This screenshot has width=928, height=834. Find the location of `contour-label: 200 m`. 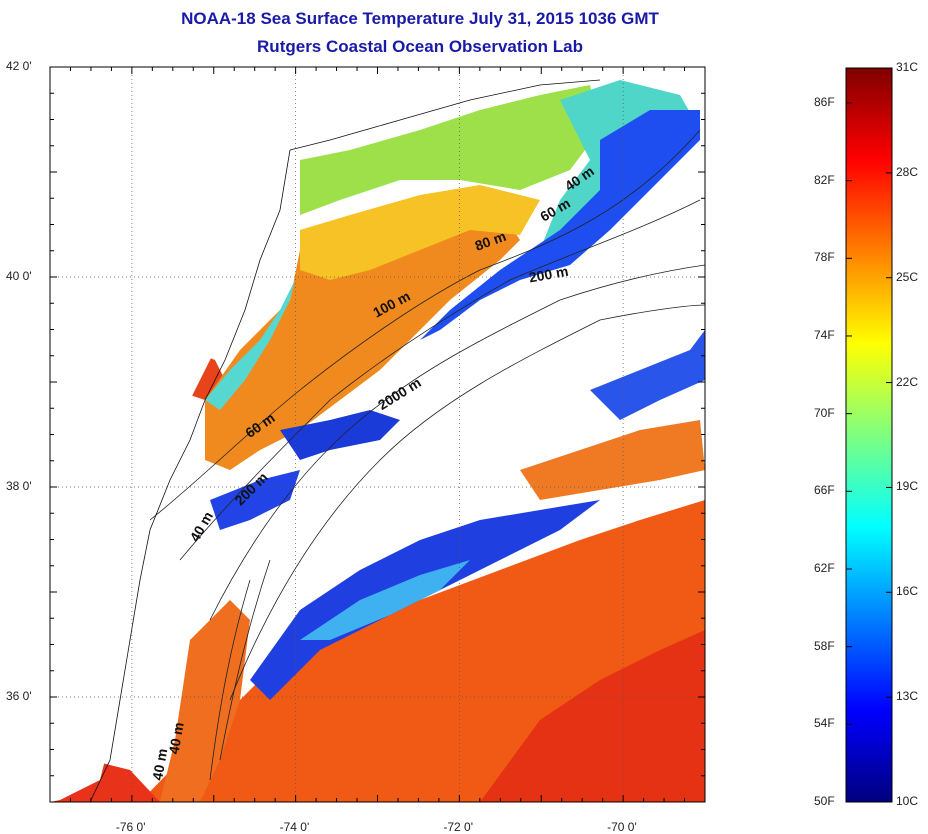

contour-label: 200 m is located at coordinates (549, 274).